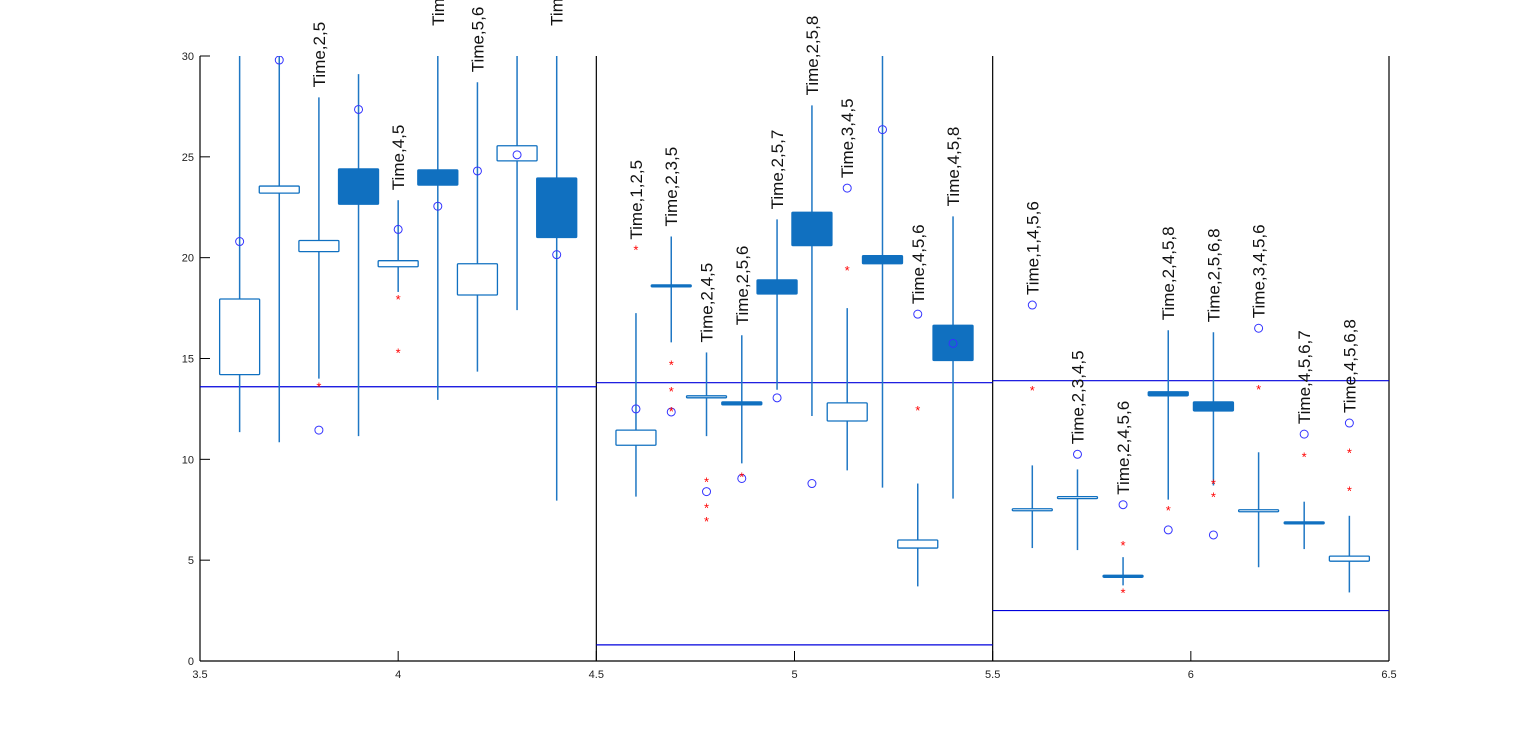 Image resolution: width=1536 pixels, height=749 pixels. I want to click on box-label: Time,4,5,6,7, so click(1304, 377).